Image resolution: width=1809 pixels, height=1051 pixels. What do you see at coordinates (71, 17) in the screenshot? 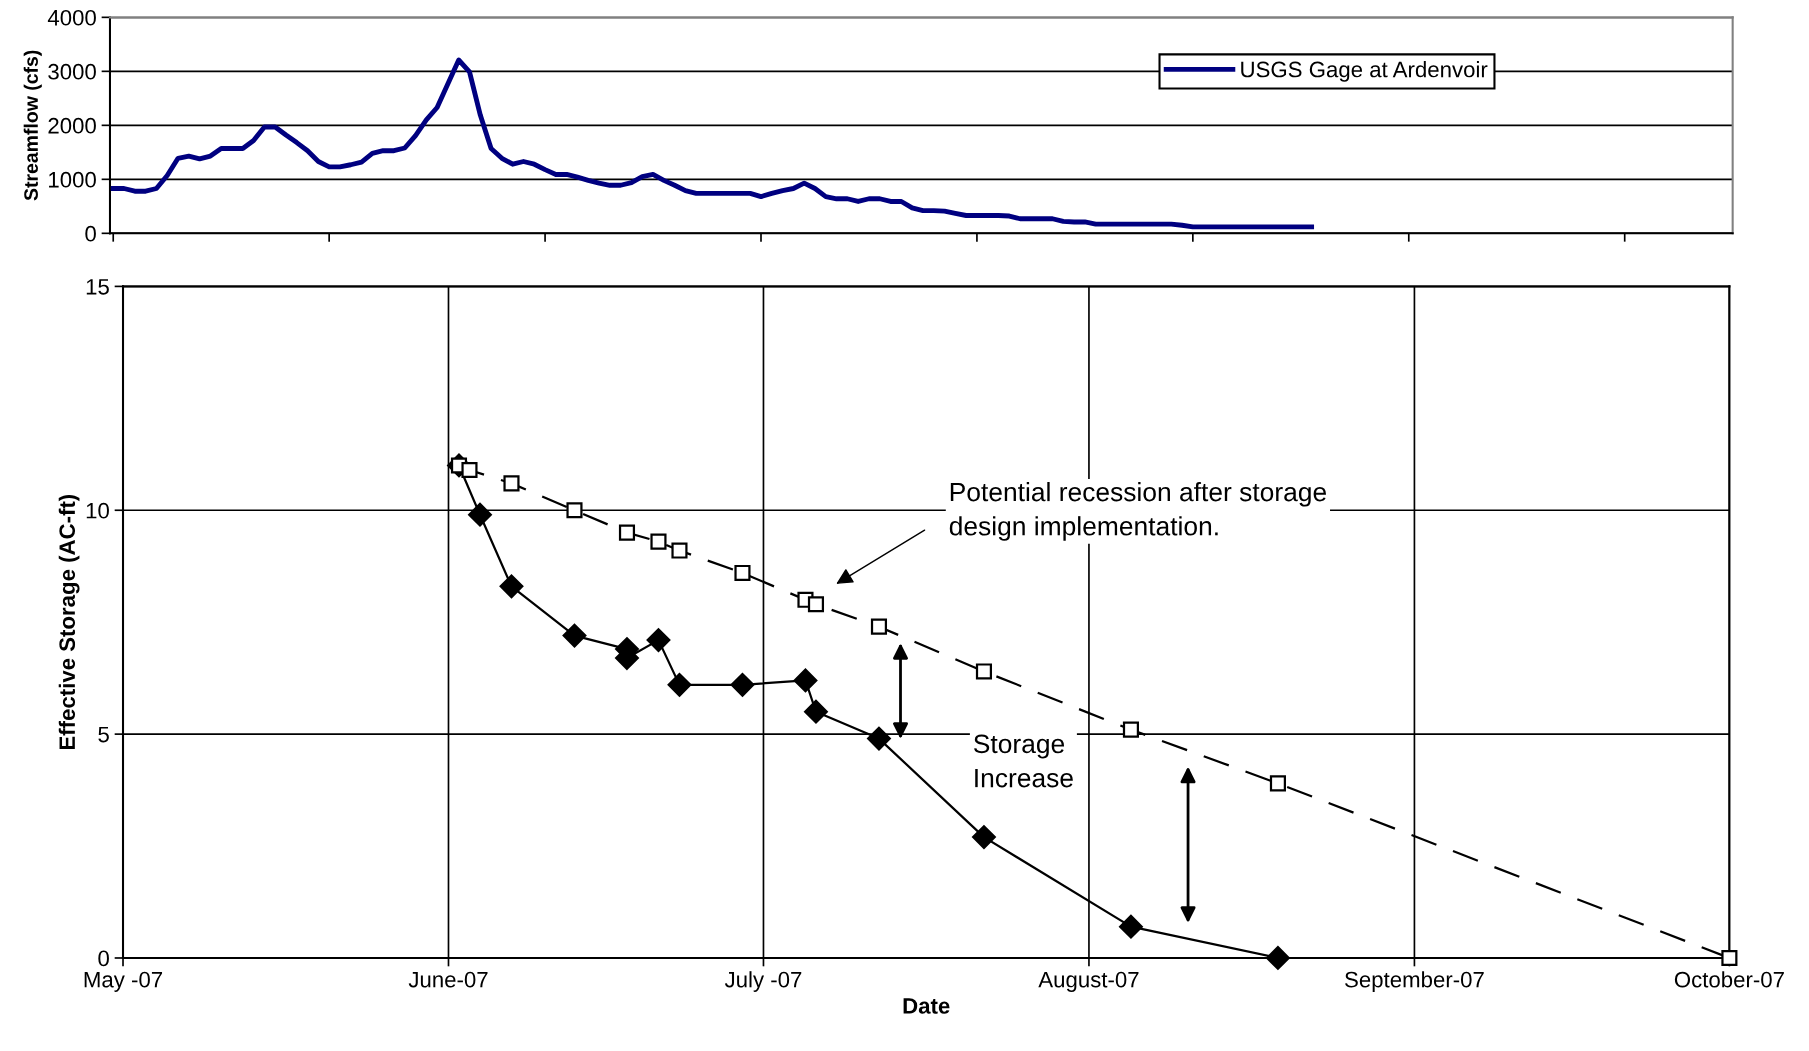
I see `y-tick-label: 4000` at bounding box center [71, 17].